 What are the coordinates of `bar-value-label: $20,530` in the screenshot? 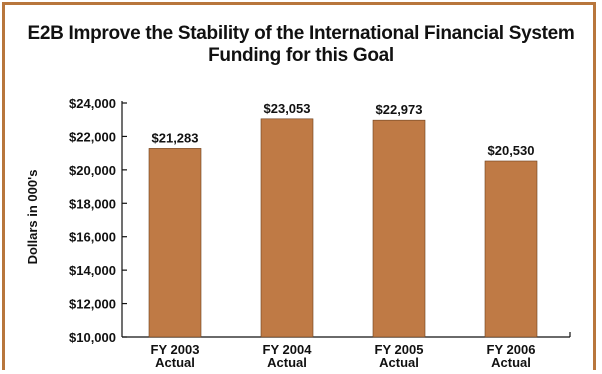 It's located at (511, 150).